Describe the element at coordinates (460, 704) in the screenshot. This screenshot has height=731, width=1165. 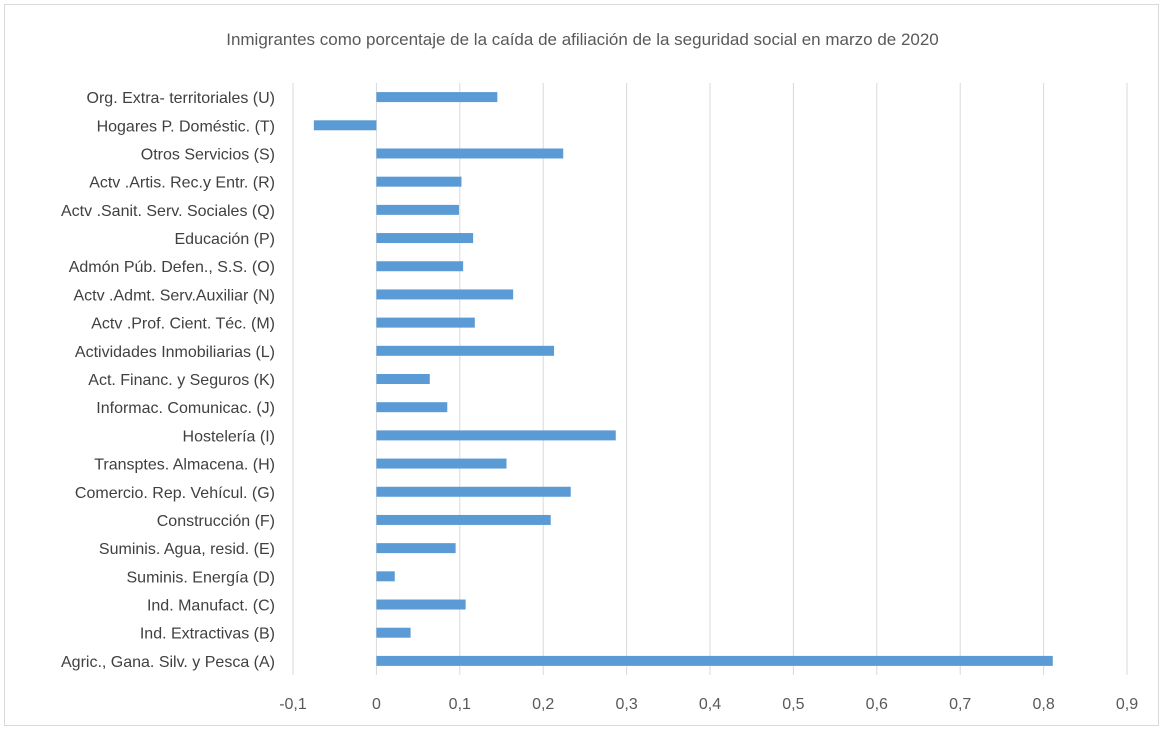
I see `x-tick-label: 0,1` at that location.